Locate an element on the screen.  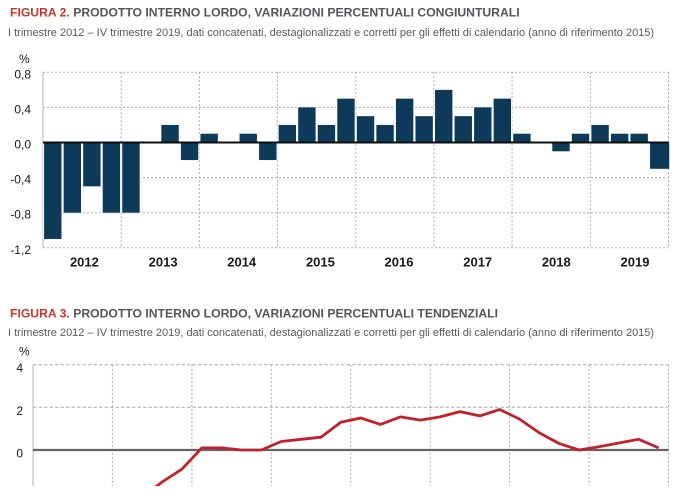
svg-text: 2013 is located at coordinates (163, 262).